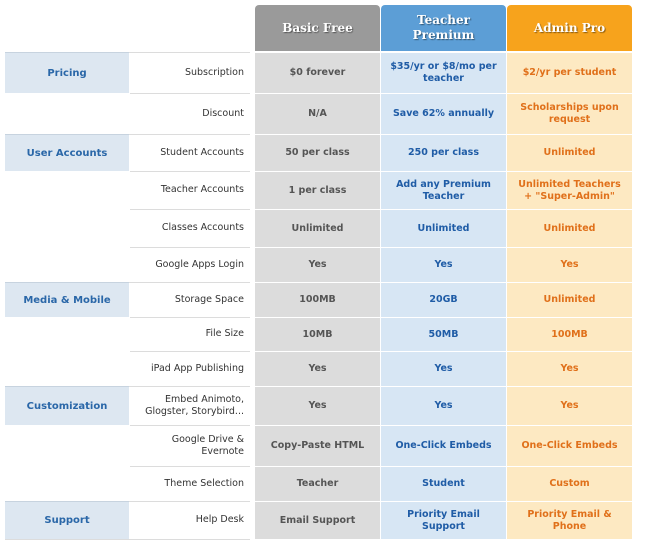 Image resolution: width=650 pixels, height=547 pixels. Describe the element at coordinates (443, 520) in the screenshot. I see `plan-cell: Priority Email Support` at that location.